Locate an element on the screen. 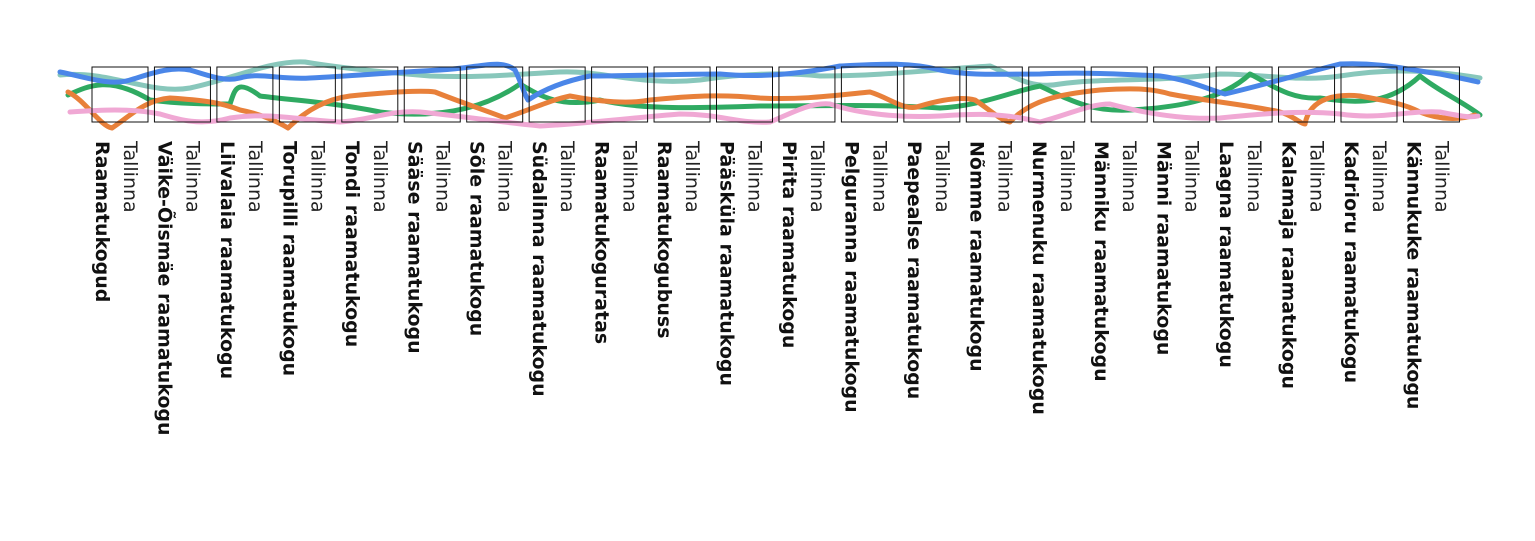 The width and height of the screenshot is (1535, 541). library-item: Kalamaja raamatukogu Tallinna is located at coordinates (1307, 227).